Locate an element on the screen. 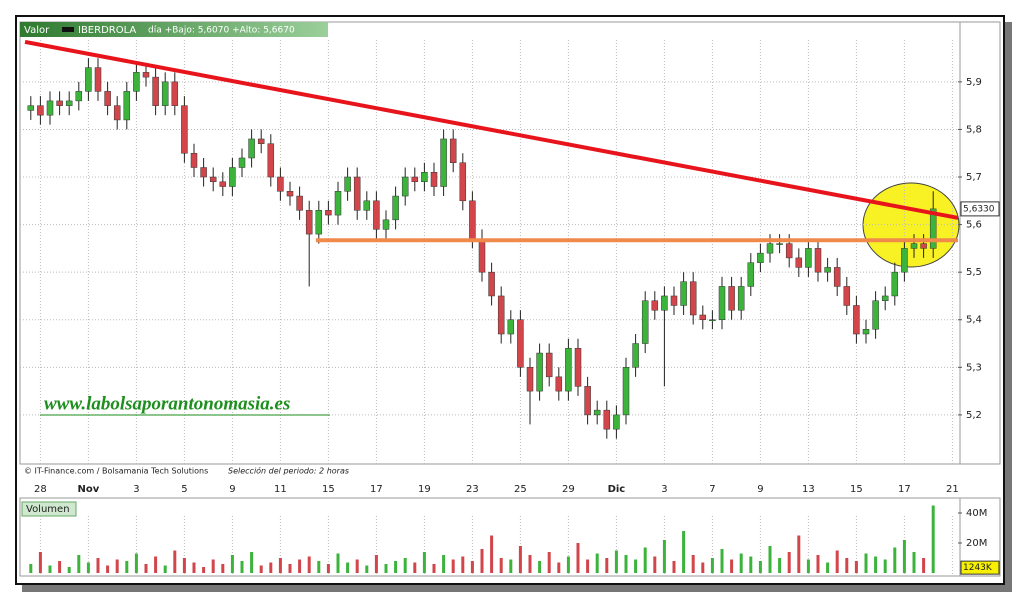 The width and height of the screenshot is (1020, 604). x-tick-label: 19 is located at coordinates (424, 489).